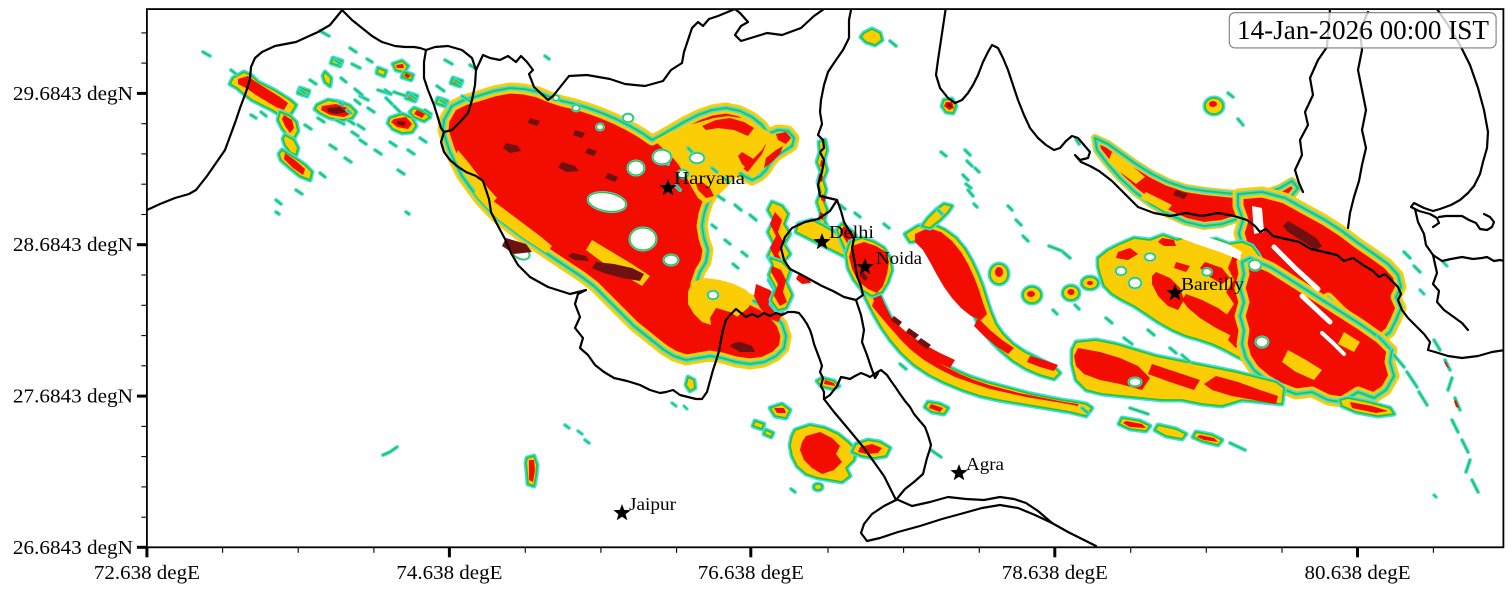 This screenshot has width=1512, height=591. I want to click on svg-text: 27.6843 degN, so click(73, 397).